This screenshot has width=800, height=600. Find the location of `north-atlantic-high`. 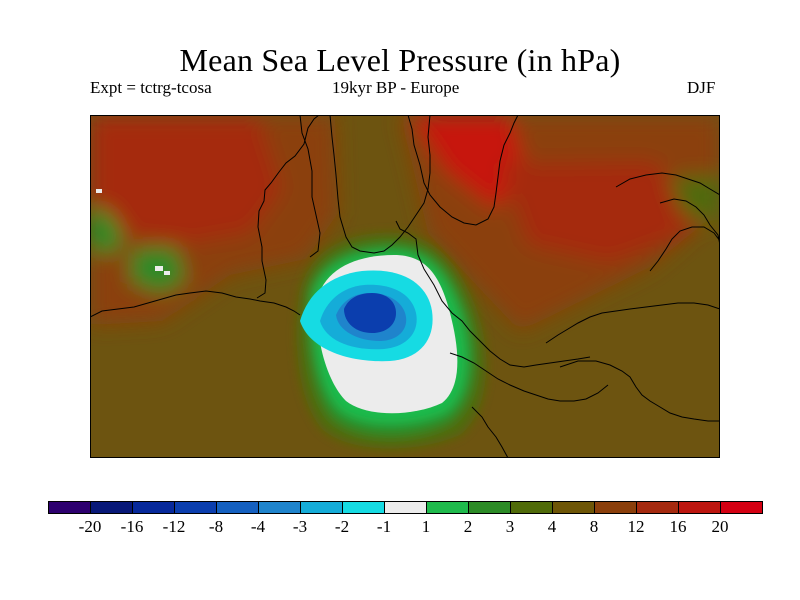

north-atlantic-high is located at coordinates (186, 180).